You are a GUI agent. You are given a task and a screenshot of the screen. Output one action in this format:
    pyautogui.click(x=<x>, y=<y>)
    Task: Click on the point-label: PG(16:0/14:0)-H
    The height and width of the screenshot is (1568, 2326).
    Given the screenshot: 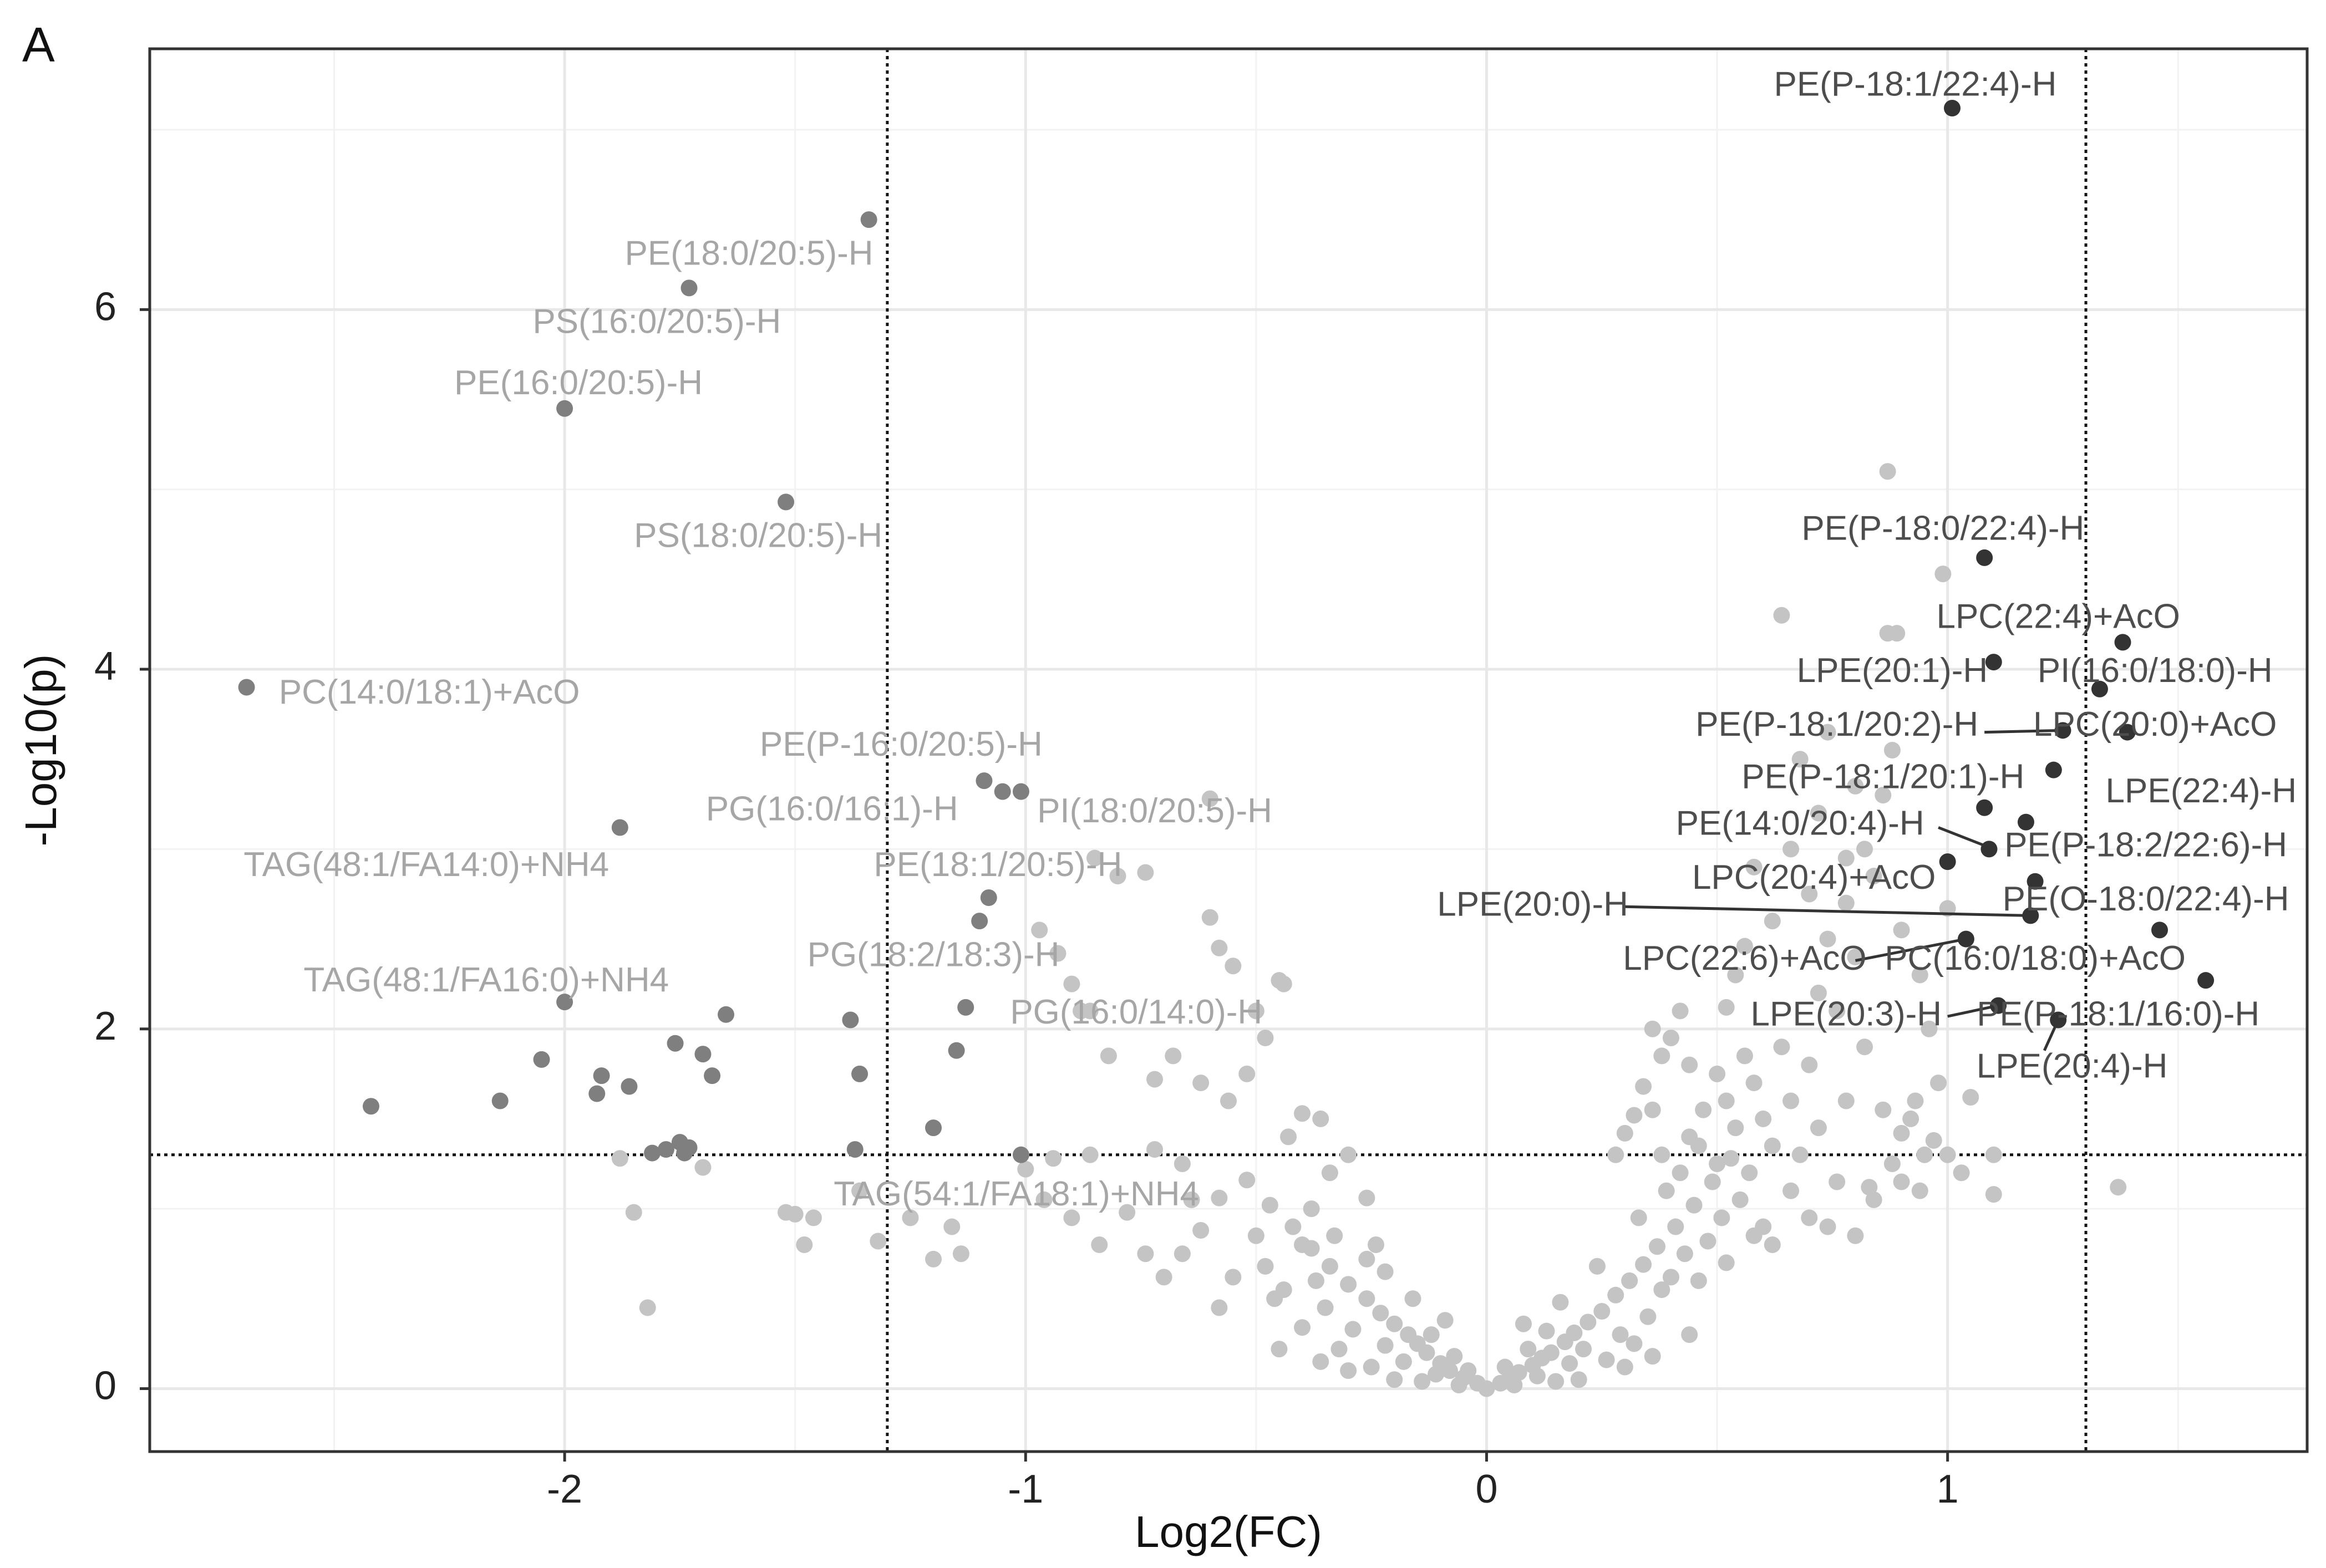 What is the action you would take?
    pyautogui.click(x=1136, y=1012)
    